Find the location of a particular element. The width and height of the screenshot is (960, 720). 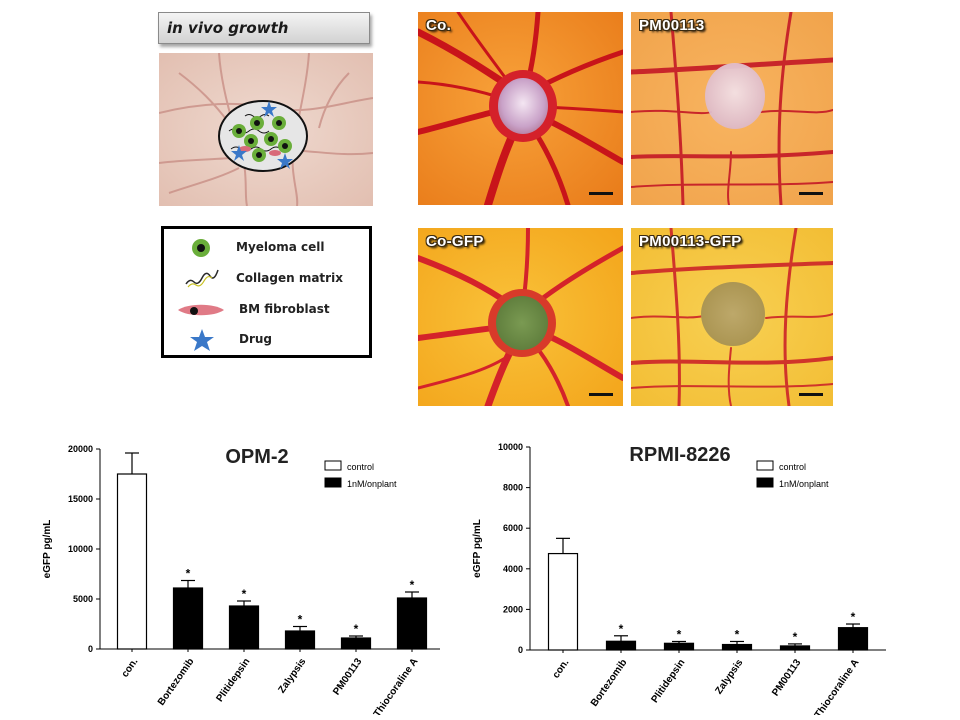

photo-label-co: Co. is located at coordinates (439, 25).